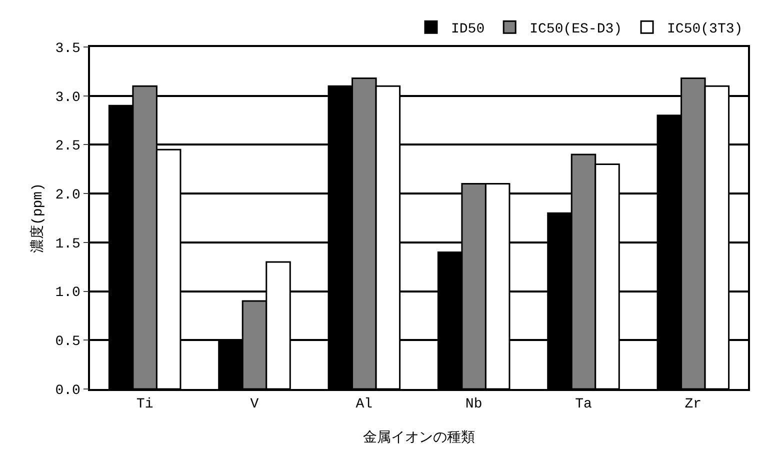 The image size is (768, 459). Describe the element at coordinates (67, 293) in the screenshot. I see `y-tick-label: 1.0` at that location.